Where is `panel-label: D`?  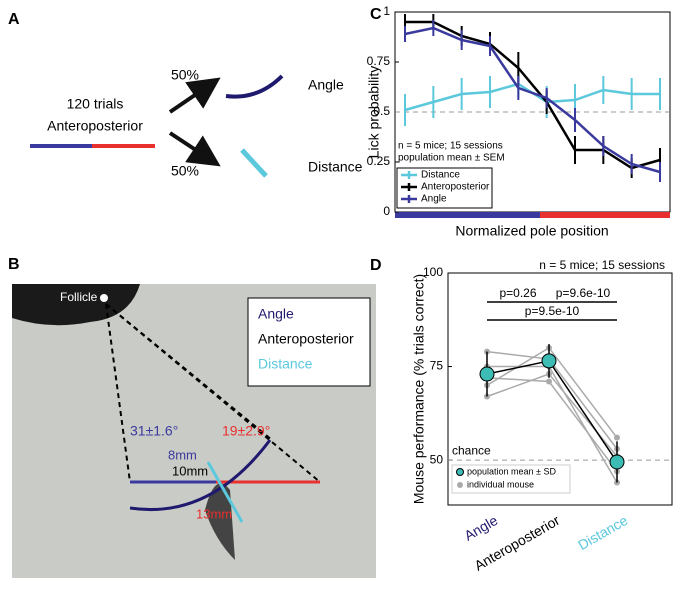
panel-label: D is located at coordinates (376, 265).